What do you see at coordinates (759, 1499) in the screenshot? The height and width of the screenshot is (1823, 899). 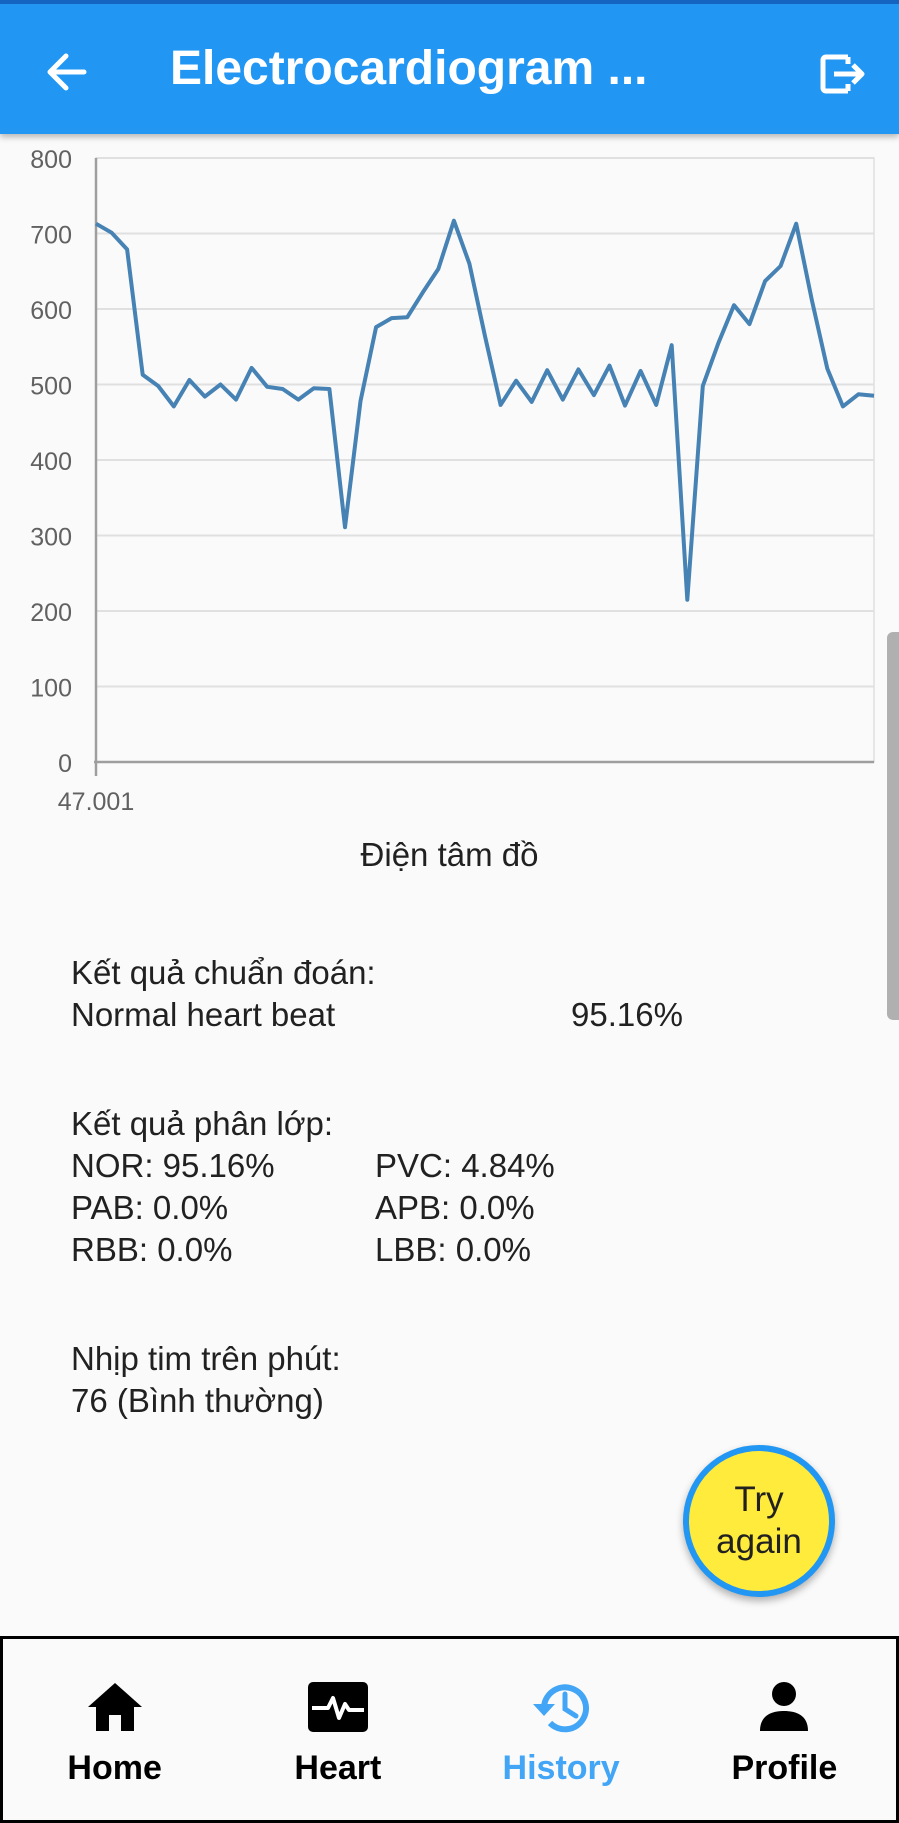 I see `try-again-label-line1: Try` at bounding box center [759, 1499].